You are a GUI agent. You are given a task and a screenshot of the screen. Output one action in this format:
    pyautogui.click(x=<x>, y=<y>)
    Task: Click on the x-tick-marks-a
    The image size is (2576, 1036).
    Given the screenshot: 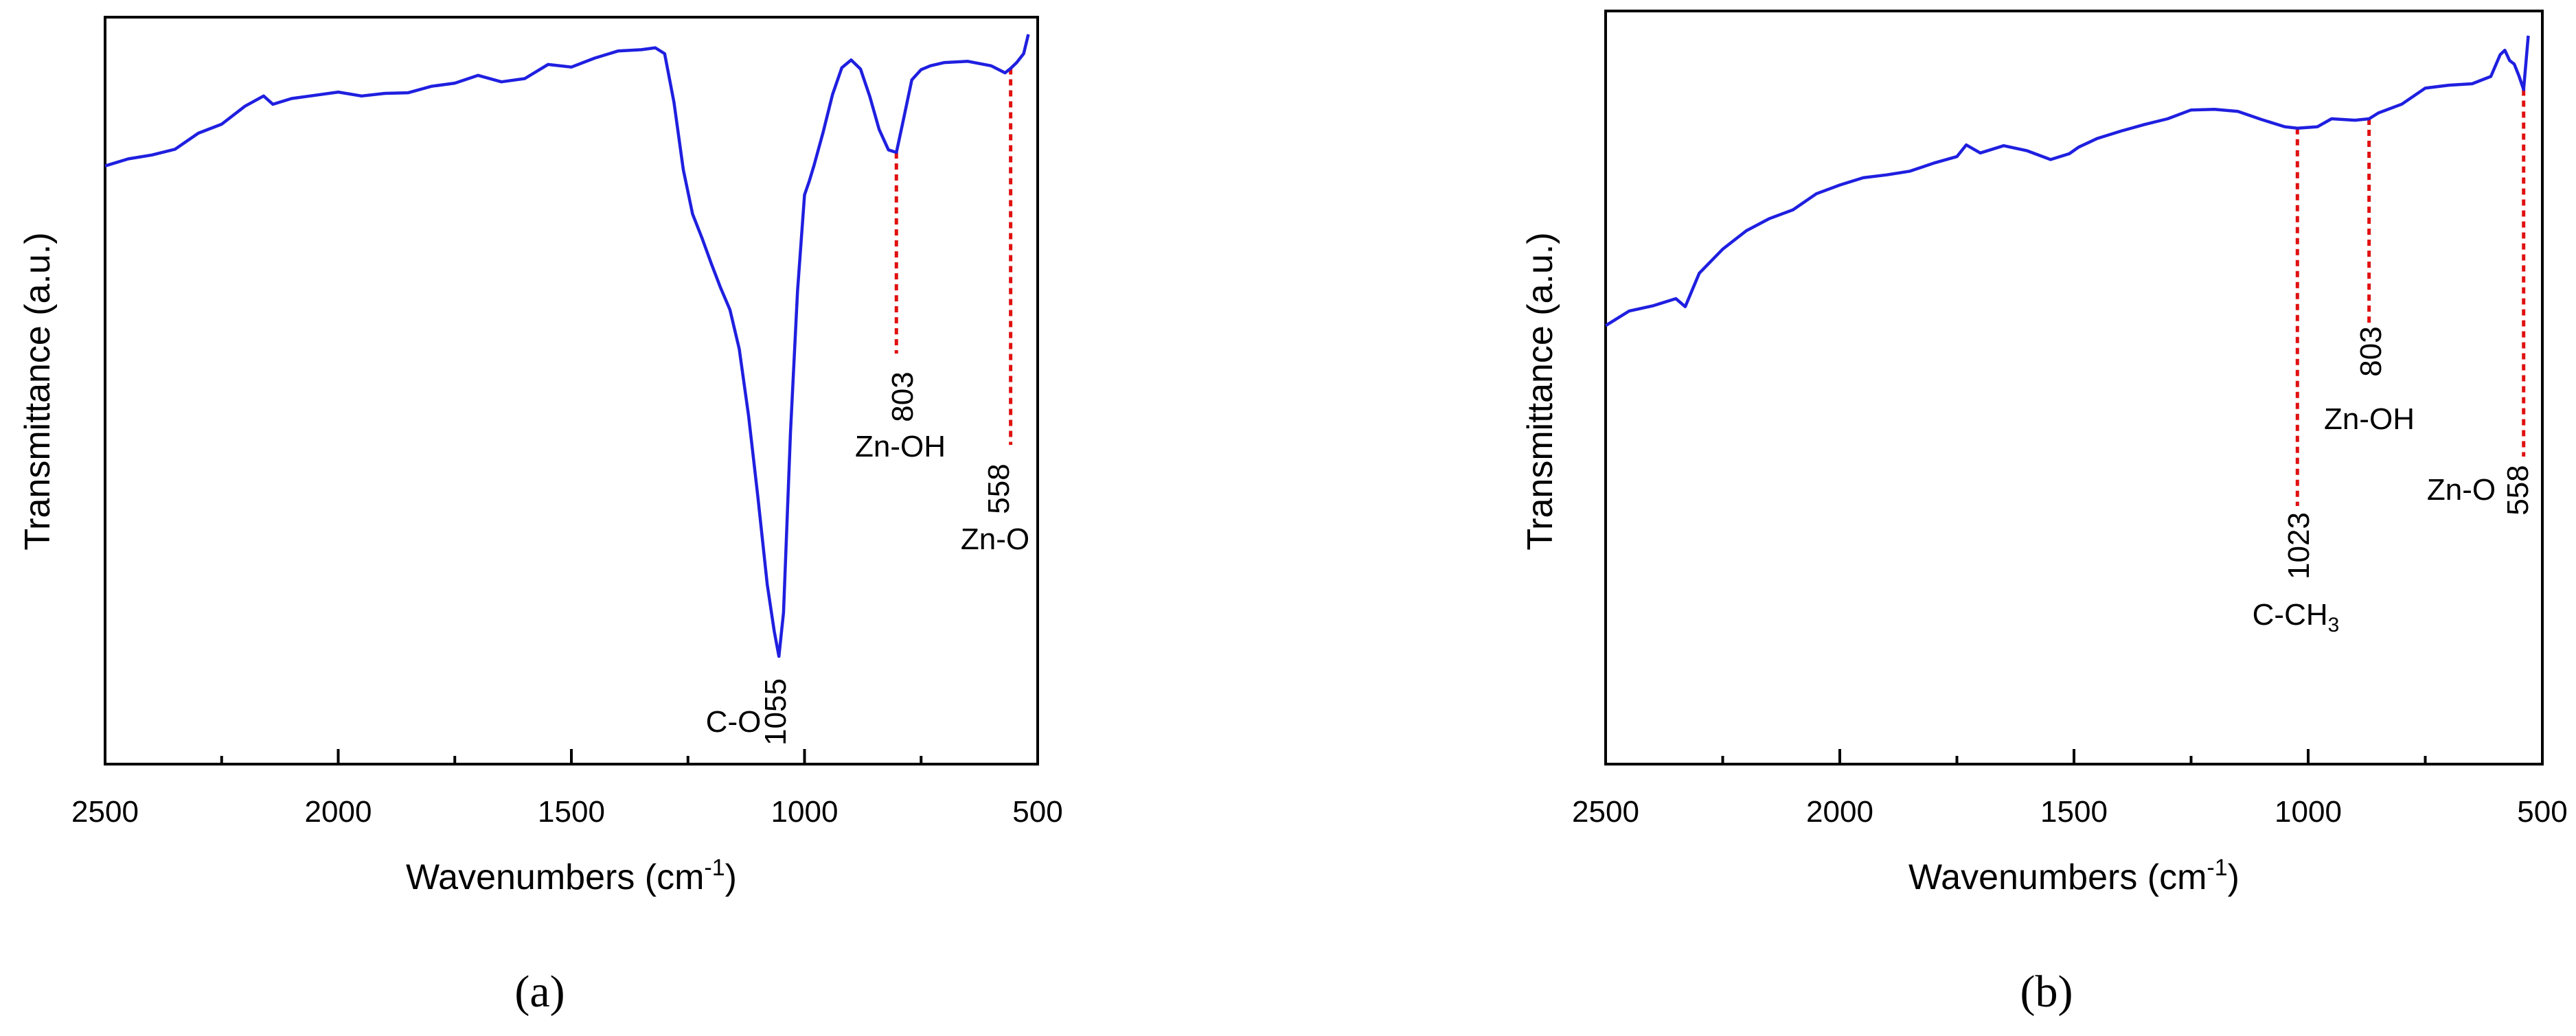 What is the action you would take?
    pyautogui.click(x=571, y=756)
    